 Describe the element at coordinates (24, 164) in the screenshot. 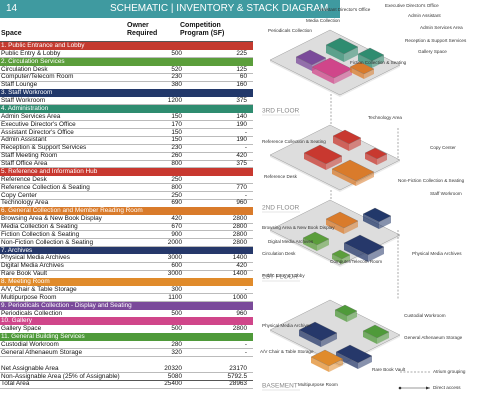

I see `space-name: Staff Office Area` at that location.